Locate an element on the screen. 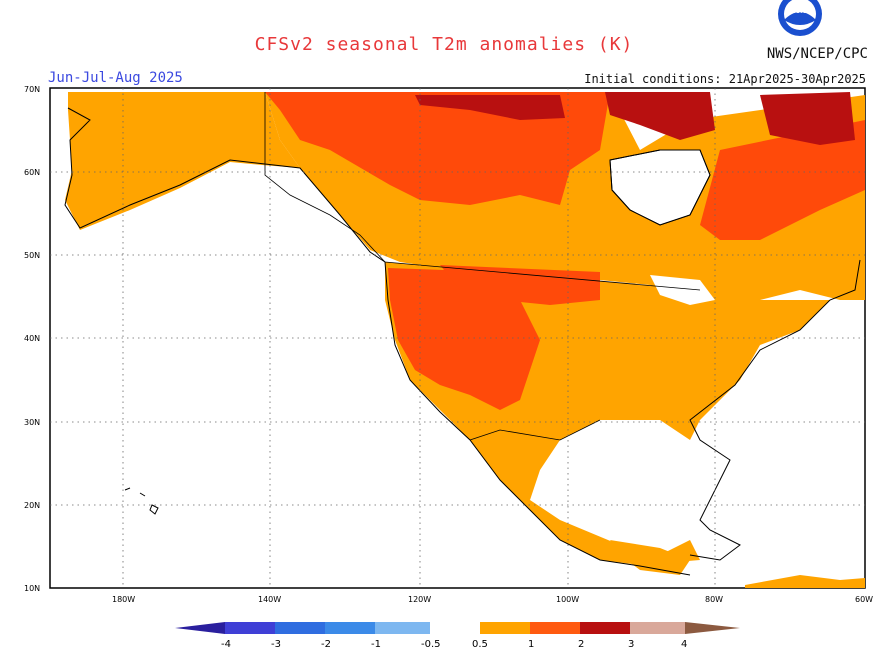 The image size is (888, 651). agency-label: NWS/NCEP/CPC is located at coordinates (817, 54).